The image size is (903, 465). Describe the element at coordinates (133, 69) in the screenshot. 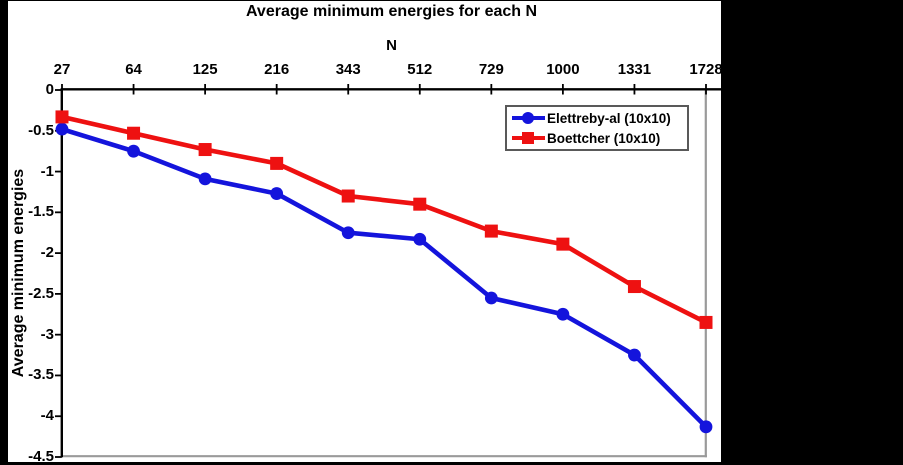

I see `x-tick-label: 64` at that location.